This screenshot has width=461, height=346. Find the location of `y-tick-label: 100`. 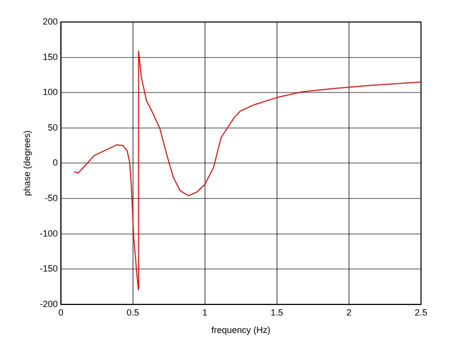

y-tick-label: 100 is located at coordinates (50, 92).